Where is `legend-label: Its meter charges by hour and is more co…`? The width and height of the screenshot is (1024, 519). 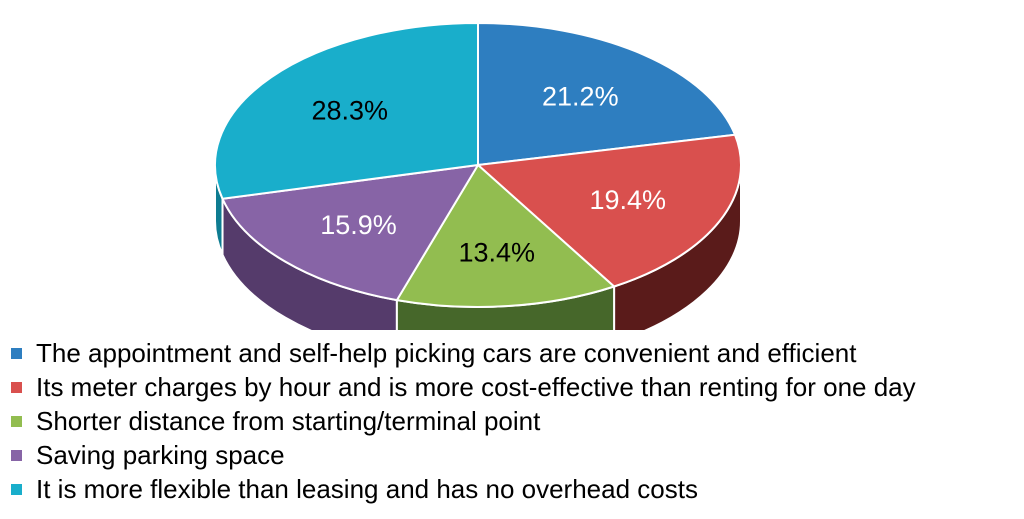 legend-label: Its meter charges by hour and is more co… is located at coordinates (476, 386).